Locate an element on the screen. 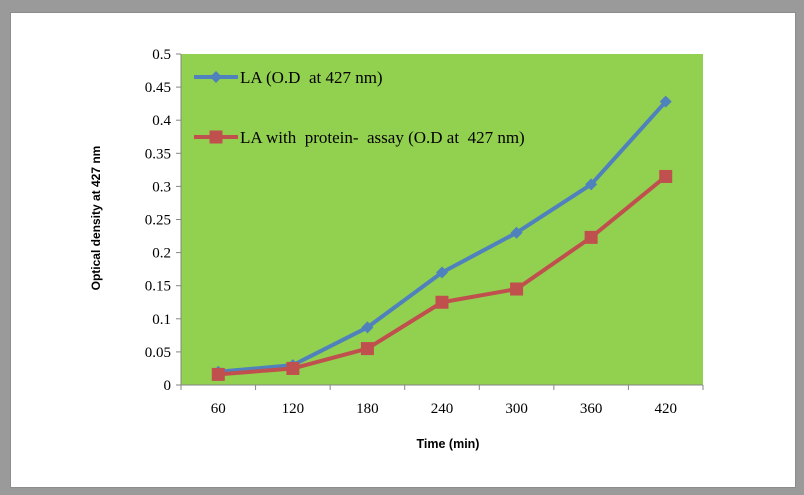  legend-item: LA (O.D at 427 nm) is located at coordinates (288, 77).